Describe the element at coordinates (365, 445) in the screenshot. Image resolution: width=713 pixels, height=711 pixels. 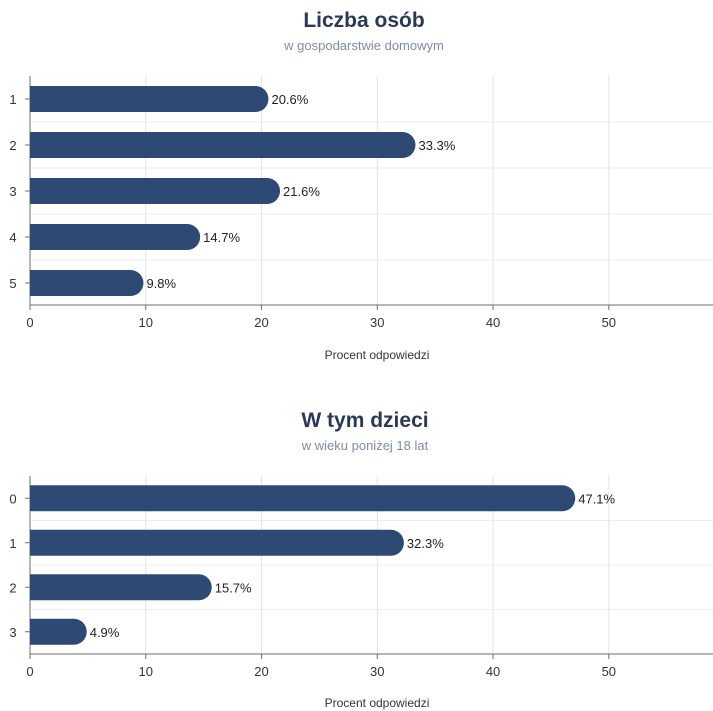
I see `chart-subtitle: w wieku poniżej 18 lat` at that location.